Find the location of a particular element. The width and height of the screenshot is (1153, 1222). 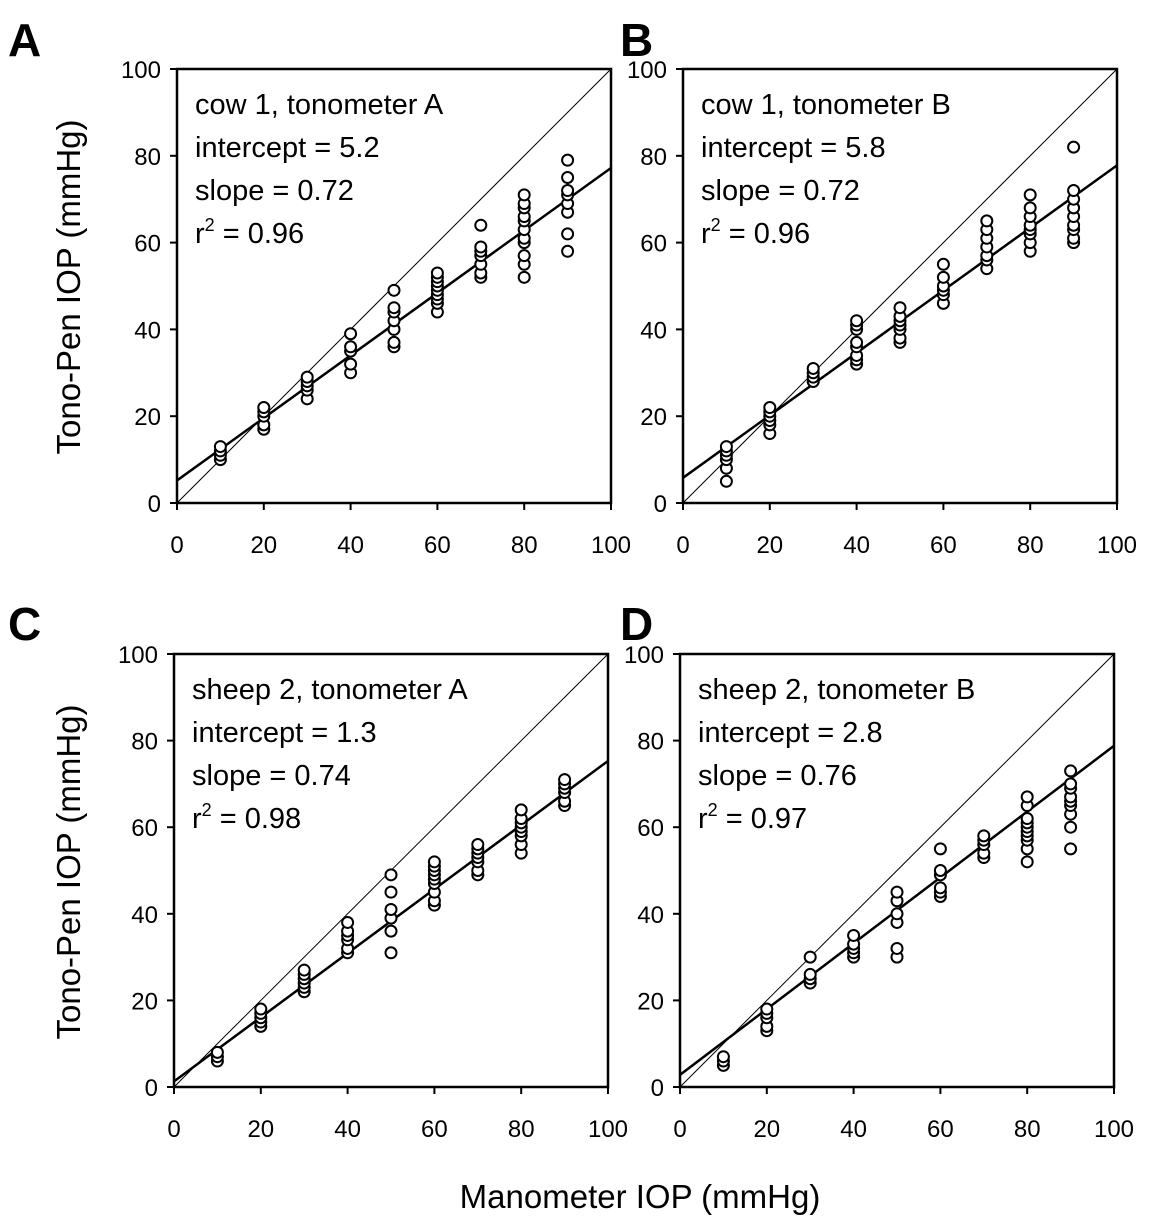

r2-value: = 0.98 is located at coordinates (257, 819).